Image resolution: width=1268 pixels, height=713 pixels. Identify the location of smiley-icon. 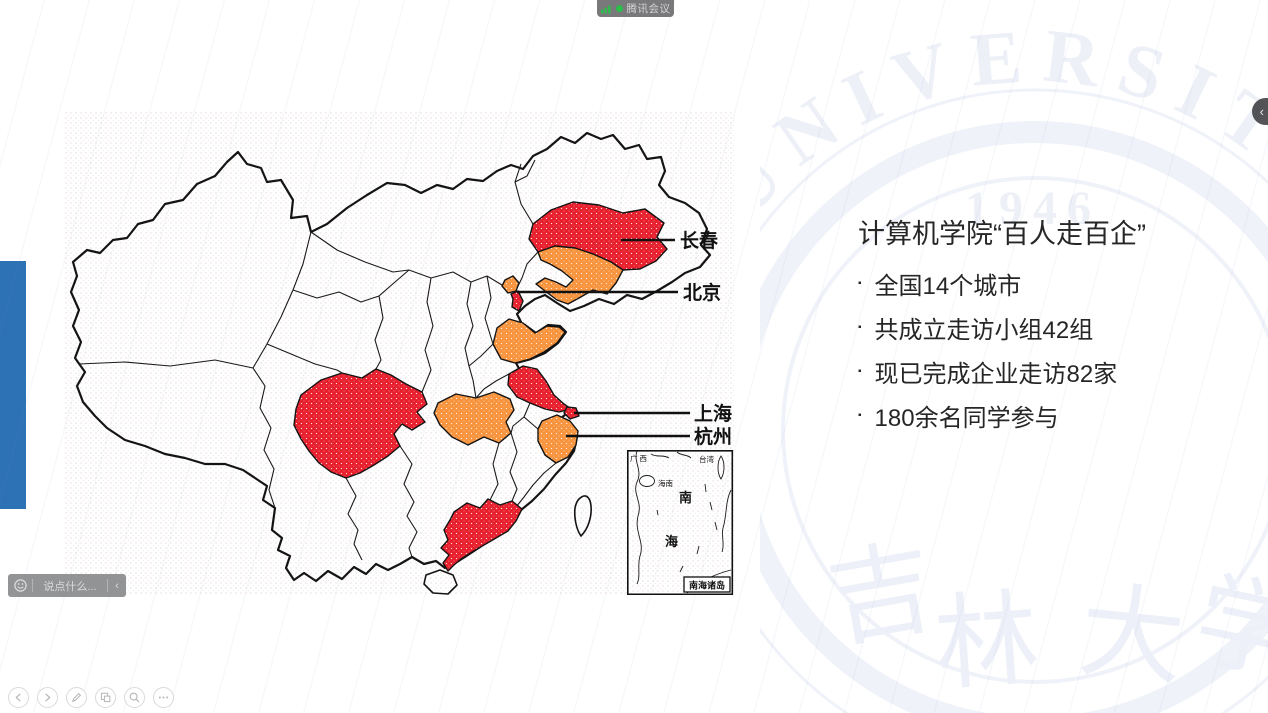
(20, 585).